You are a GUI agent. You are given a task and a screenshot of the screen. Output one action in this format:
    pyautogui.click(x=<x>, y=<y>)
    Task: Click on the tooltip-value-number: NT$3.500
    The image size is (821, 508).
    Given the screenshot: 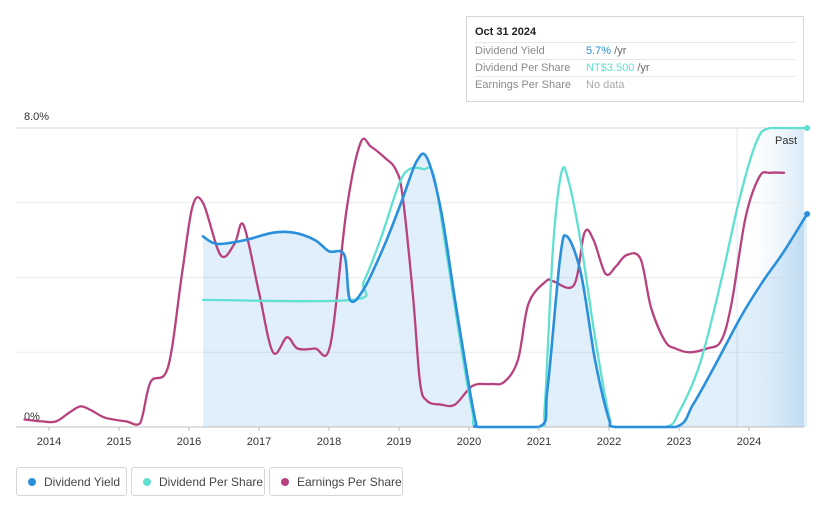 What is the action you would take?
    pyautogui.click(x=610, y=68)
    